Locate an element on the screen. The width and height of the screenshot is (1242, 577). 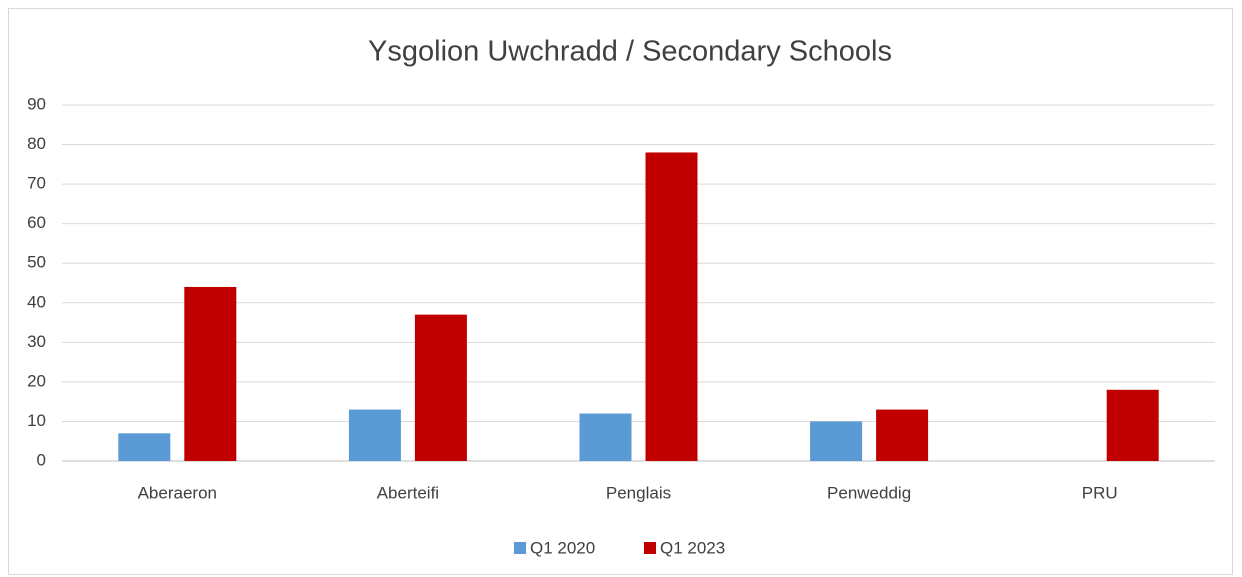
chart-title: Ysgolion Uwchradd / Secondary Schools is located at coordinates (630, 52).